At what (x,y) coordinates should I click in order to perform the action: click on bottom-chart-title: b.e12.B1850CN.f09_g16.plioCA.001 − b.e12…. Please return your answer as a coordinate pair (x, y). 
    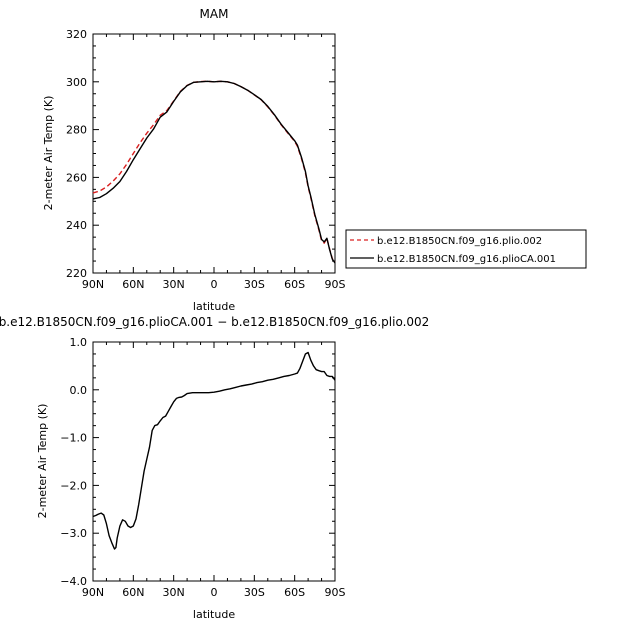
    Looking at the image, I should click on (214, 322).